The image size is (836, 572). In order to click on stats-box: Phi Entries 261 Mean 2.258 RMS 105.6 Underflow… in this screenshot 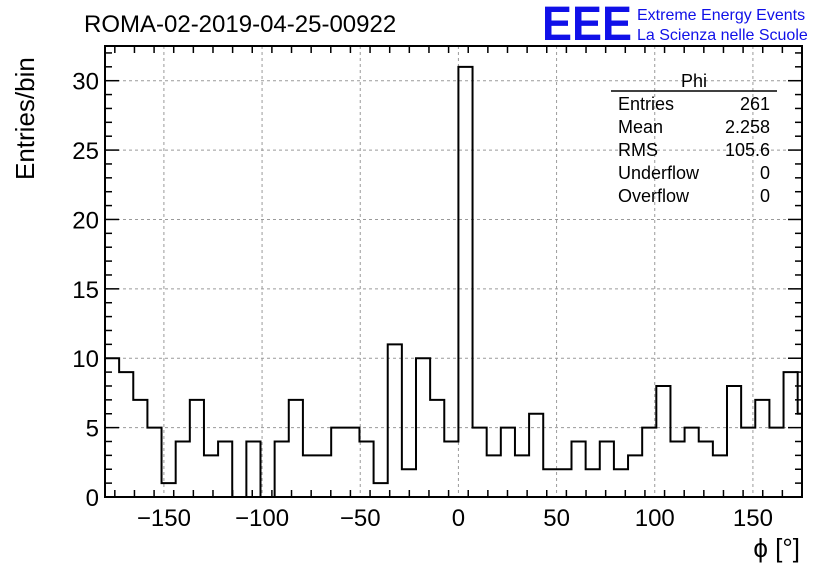, I will do `click(694, 138)`.